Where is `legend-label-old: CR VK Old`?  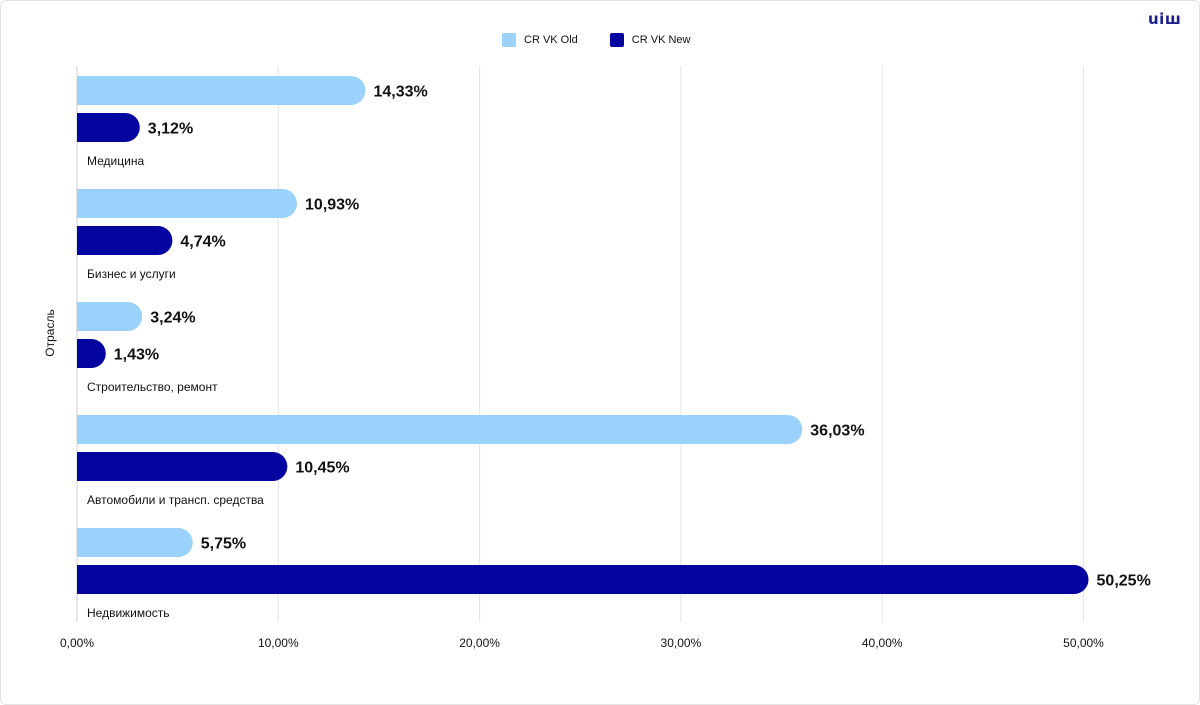 legend-label-old: CR VK Old is located at coordinates (551, 40).